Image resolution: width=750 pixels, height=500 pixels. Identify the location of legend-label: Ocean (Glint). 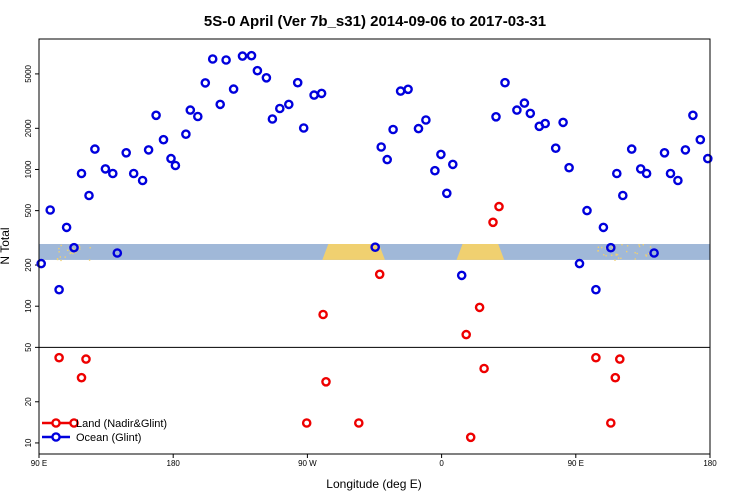
(108, 438).